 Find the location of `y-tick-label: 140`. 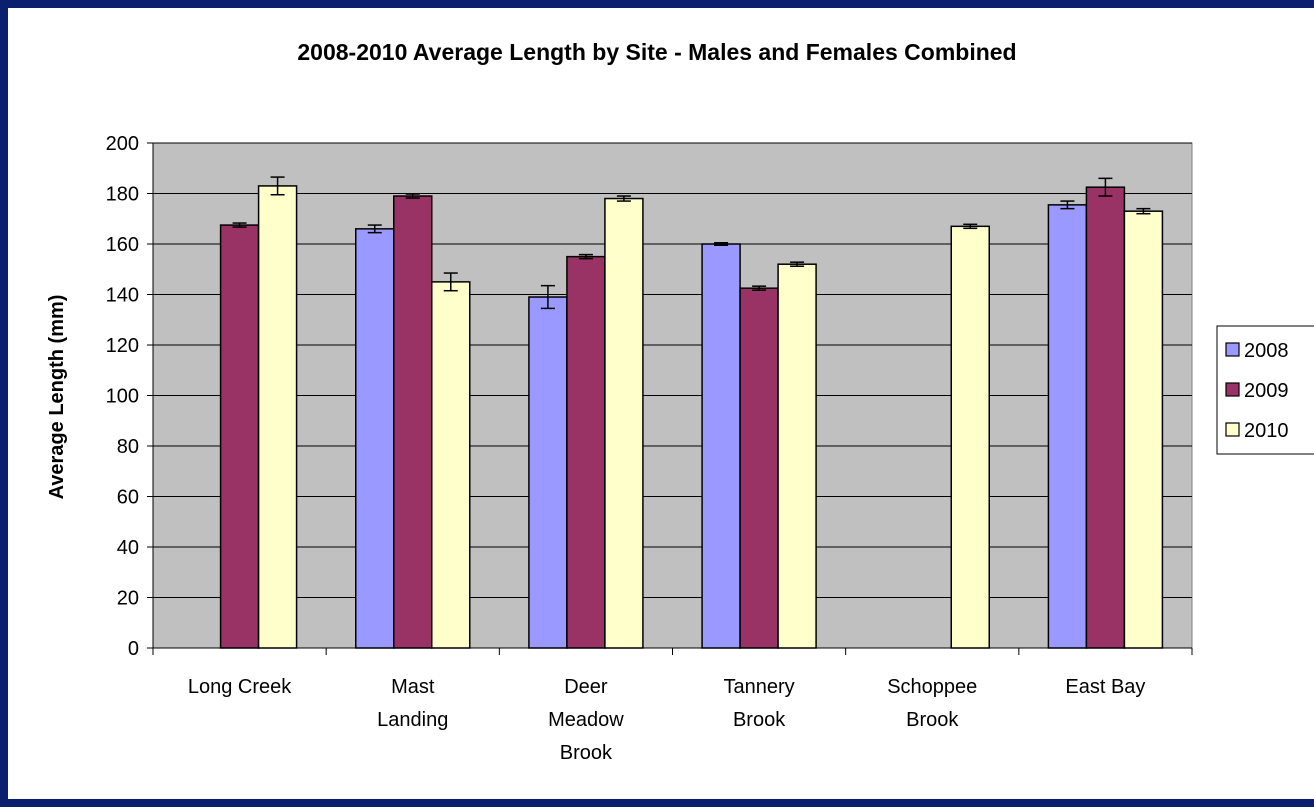

y-tick-label: 140 is located at coordinates (122, 296).